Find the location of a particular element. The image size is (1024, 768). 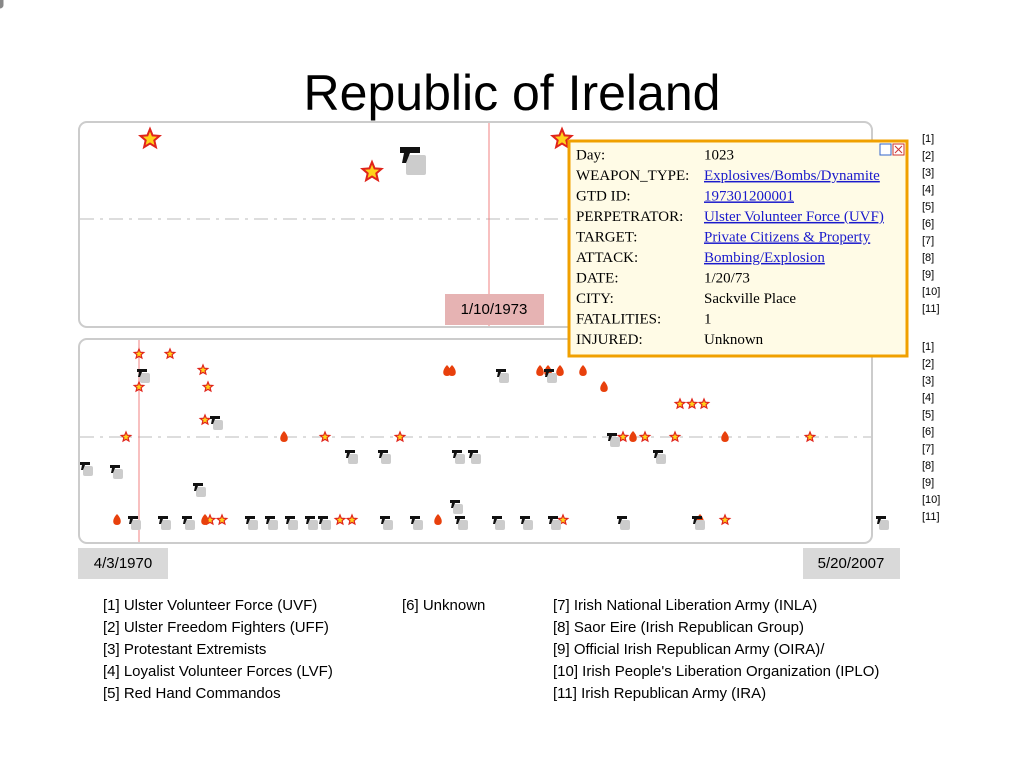

tooltip-pin is located at coordinates (885, 149).